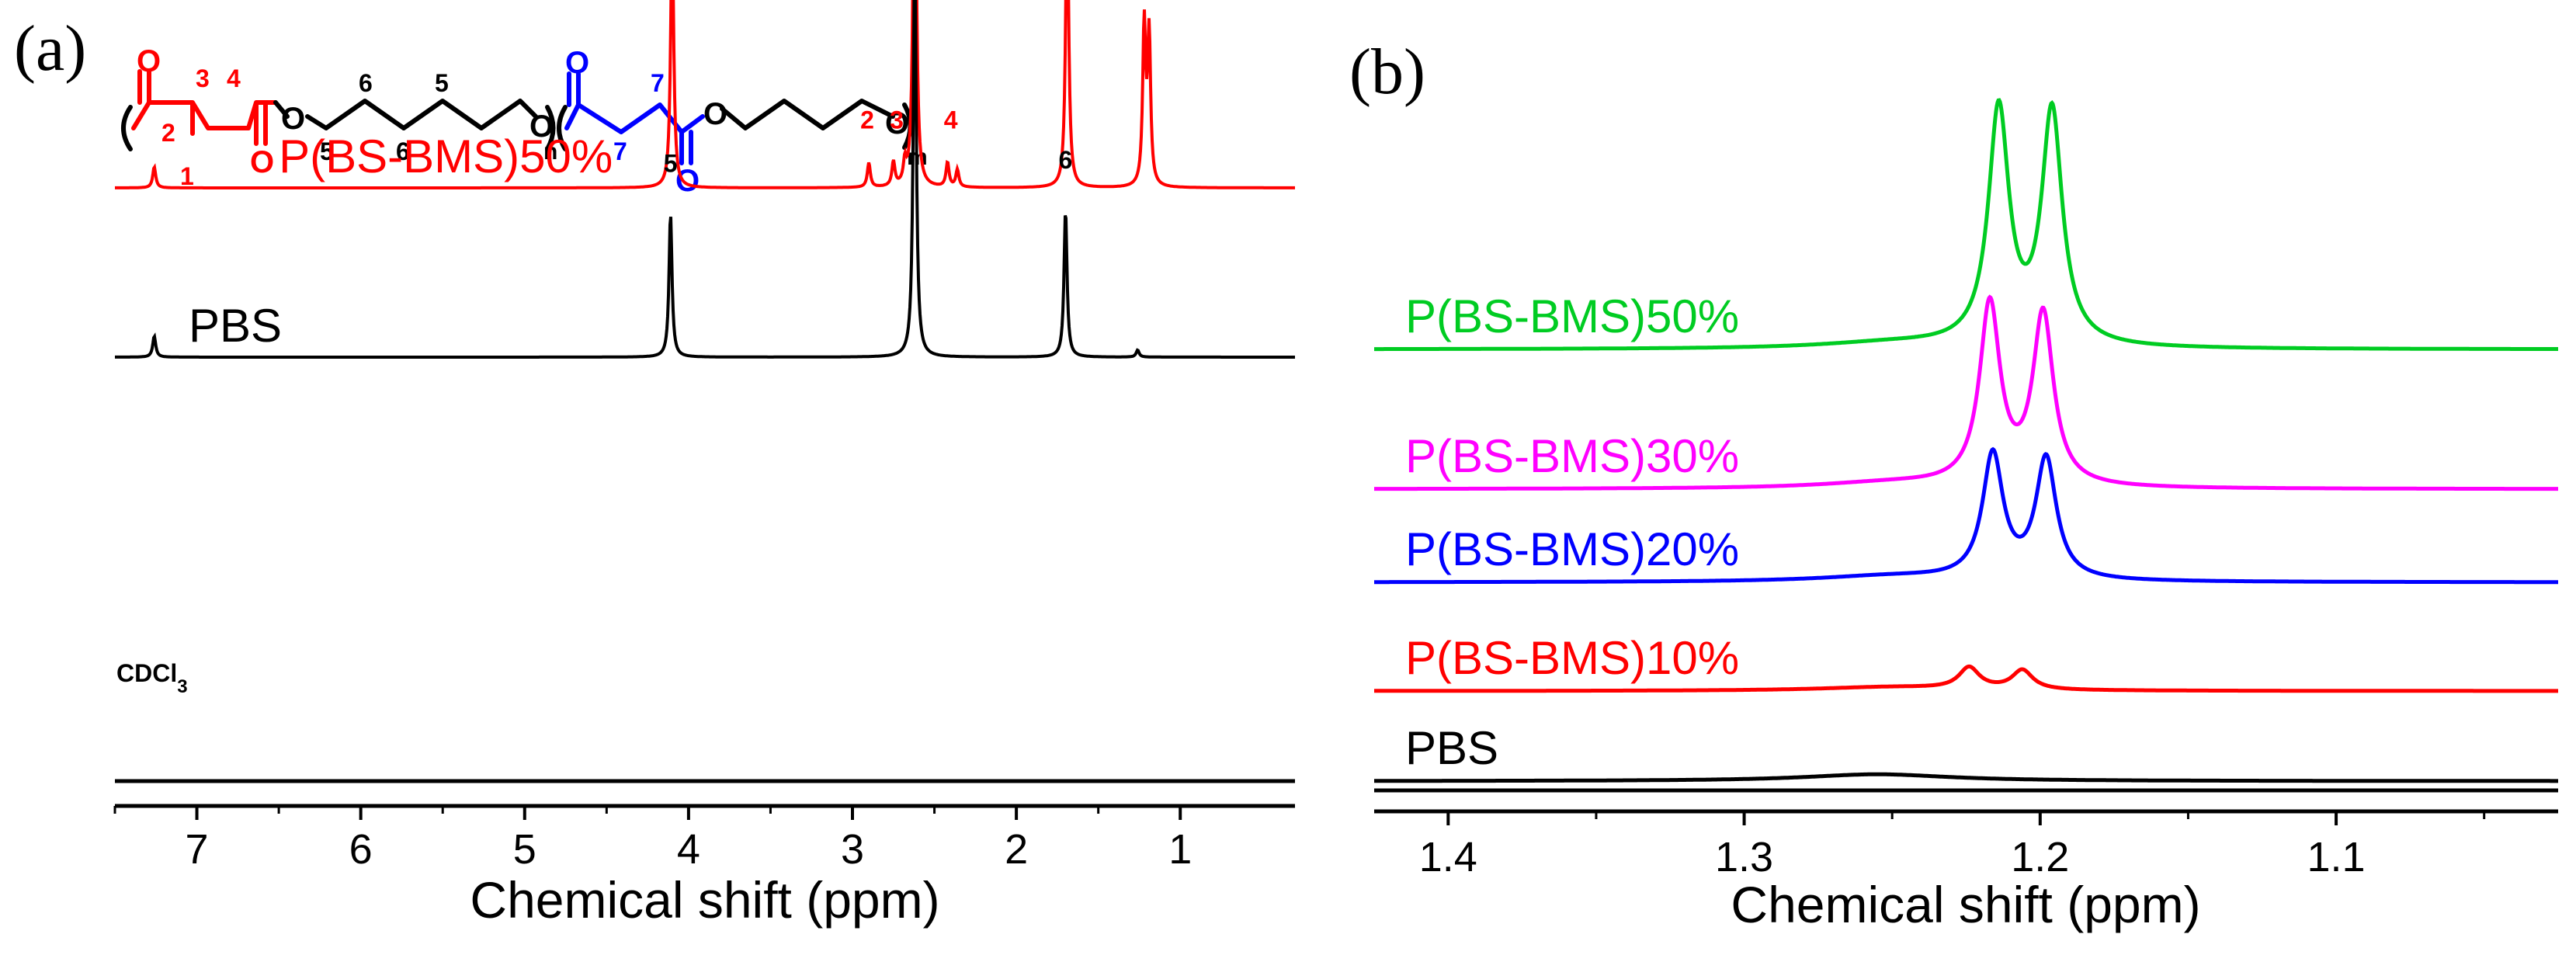  What do you see at coordinates (1966, 834) in the screenshot?
I see `panel-b-axis: 1.4 1.3 1.2 1.1` at bounding box center [1966, 834].